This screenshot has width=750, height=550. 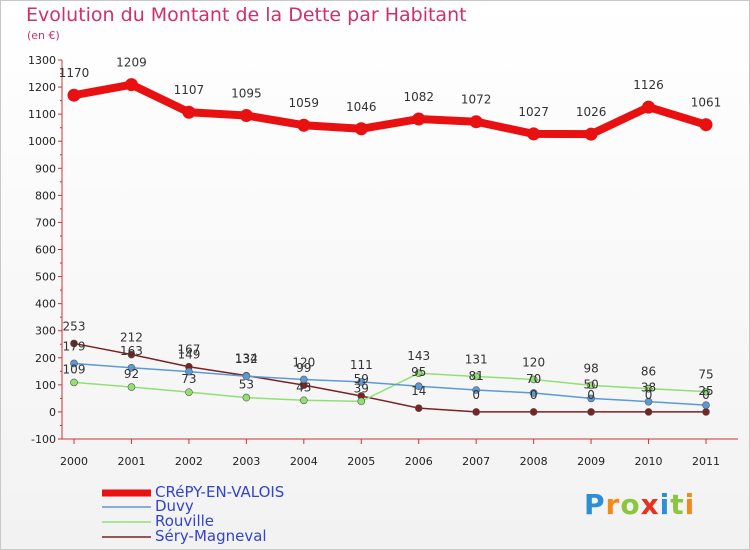 What do you see at coordinates (220, 492) in the screenshot?
I see `legend-label: CRéPY-EN-VALOIS` at bounding box center [220, 492].